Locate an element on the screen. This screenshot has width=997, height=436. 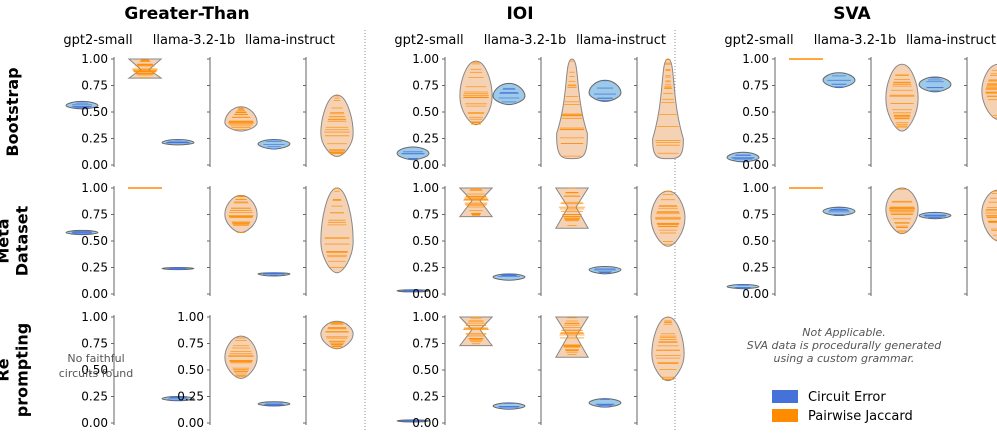
y-tick-label-gt-gpt2-small-bootstrap-0: 0.00 is located at coordinates (94, 165).